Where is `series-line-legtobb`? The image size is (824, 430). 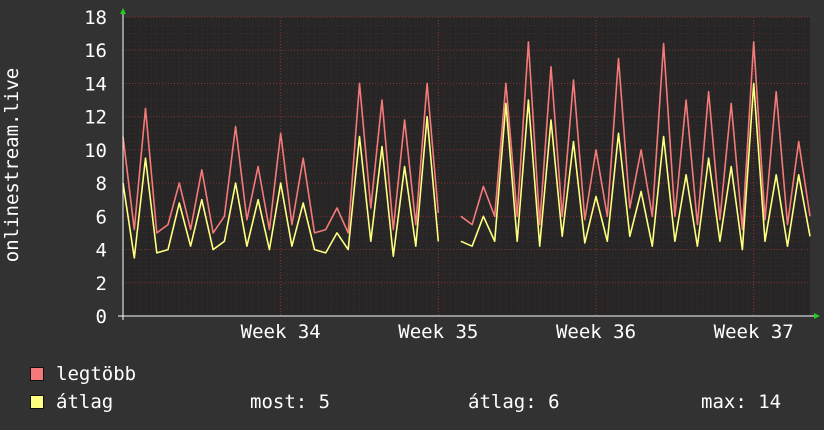
series-line-legtobb is located at coordinates (281, 158).